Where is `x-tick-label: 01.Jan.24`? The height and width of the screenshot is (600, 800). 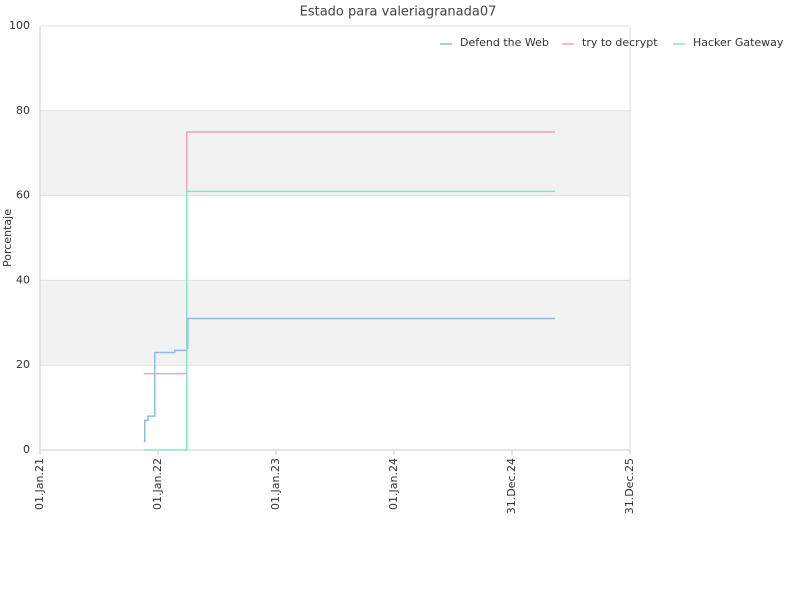 x-tick-label: 01.Jan.24 is located at coordinates (393, 484).